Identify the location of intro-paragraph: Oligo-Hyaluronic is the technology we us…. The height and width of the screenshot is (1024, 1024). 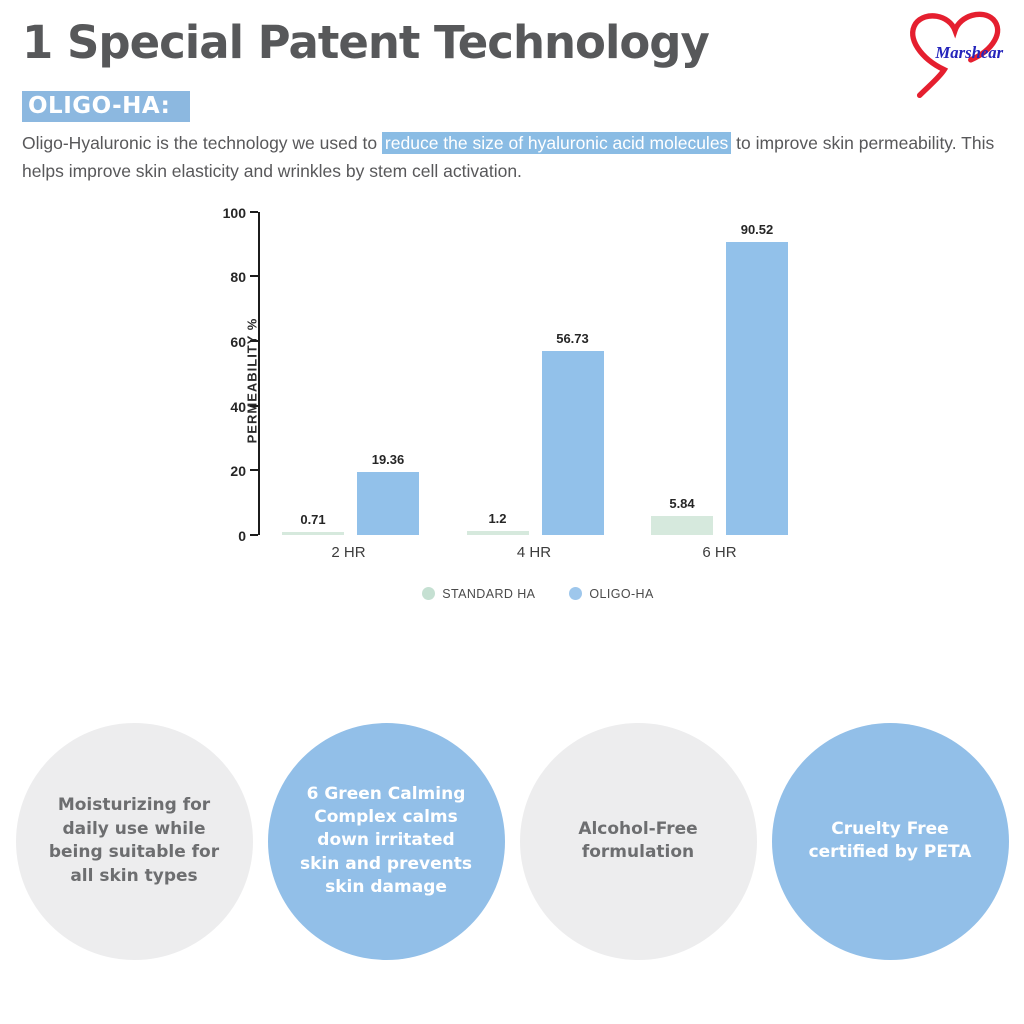
(511, 157).